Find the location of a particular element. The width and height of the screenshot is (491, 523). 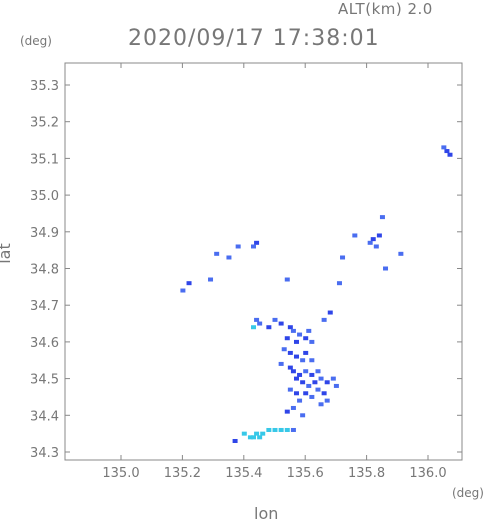

x-axis-label: lon is located at coordinates (266, 513).